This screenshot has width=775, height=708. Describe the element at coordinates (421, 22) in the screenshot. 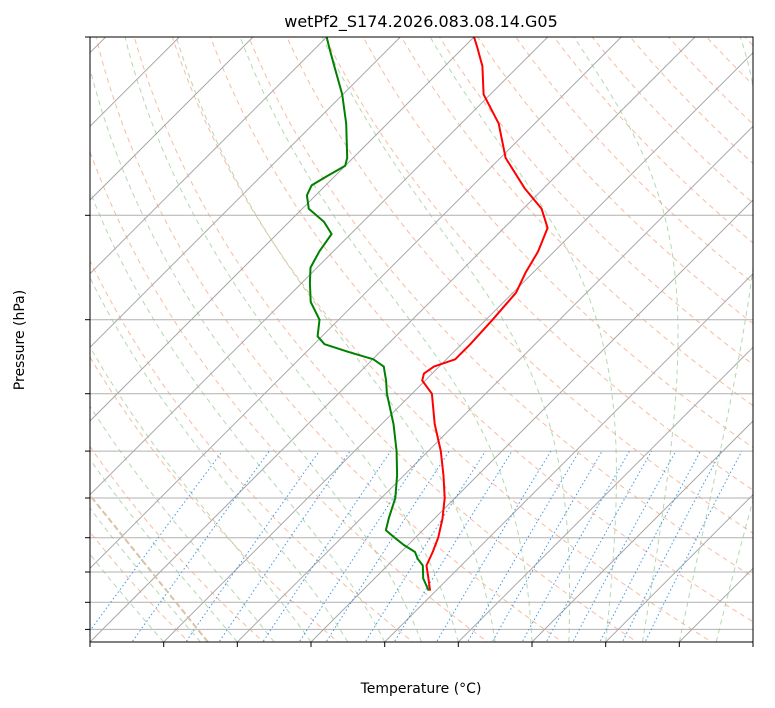

I see `chart-title: wetPf2_S174.2026.083.08.14.G05` at that location.